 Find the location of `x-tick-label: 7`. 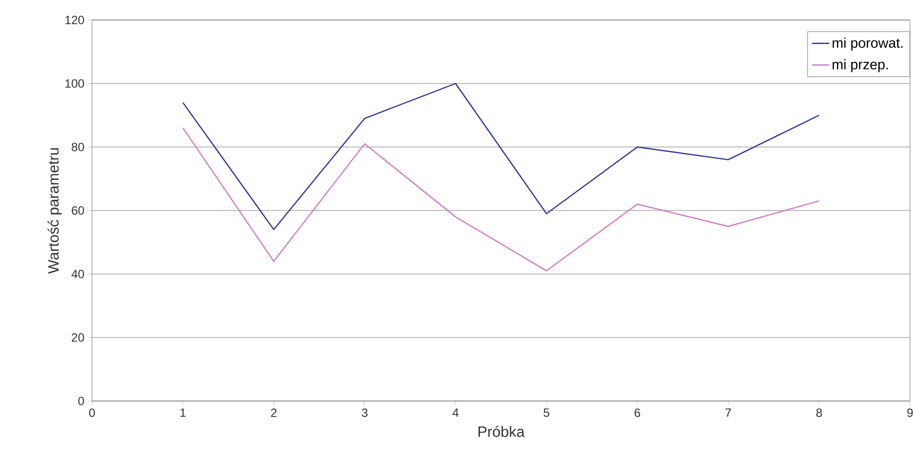

x-tick-label: 7 is located at coordinates (728, 412).